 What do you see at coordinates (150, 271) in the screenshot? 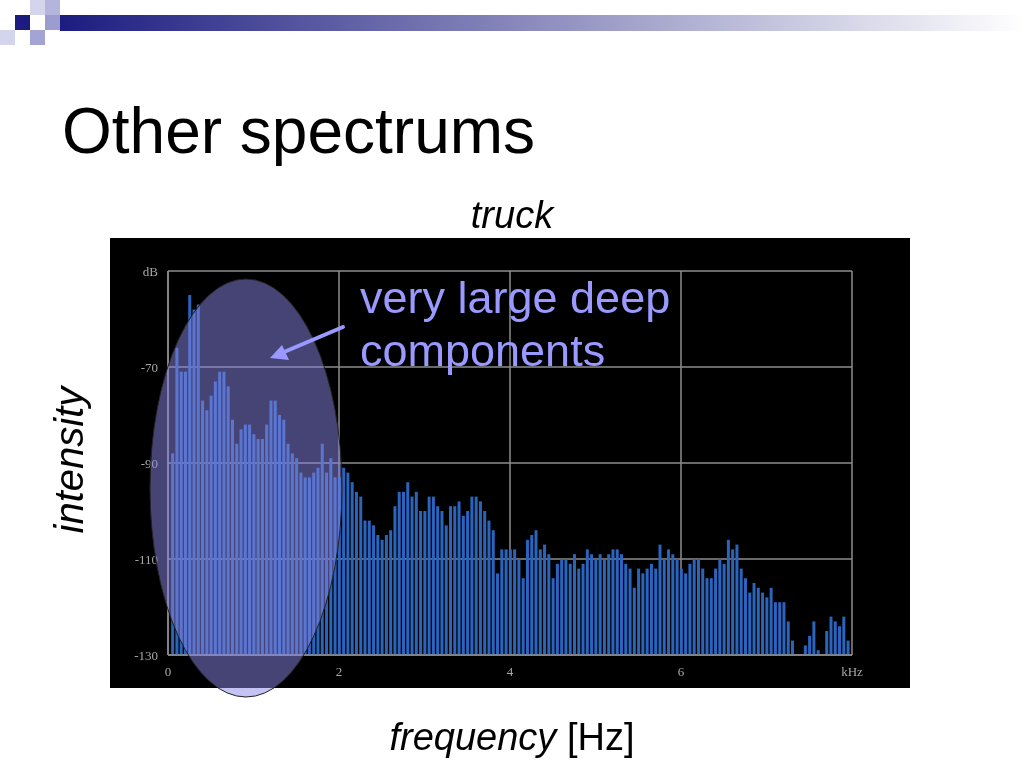
I see `y-tick-label: dB` at bounding box center [150, 271].